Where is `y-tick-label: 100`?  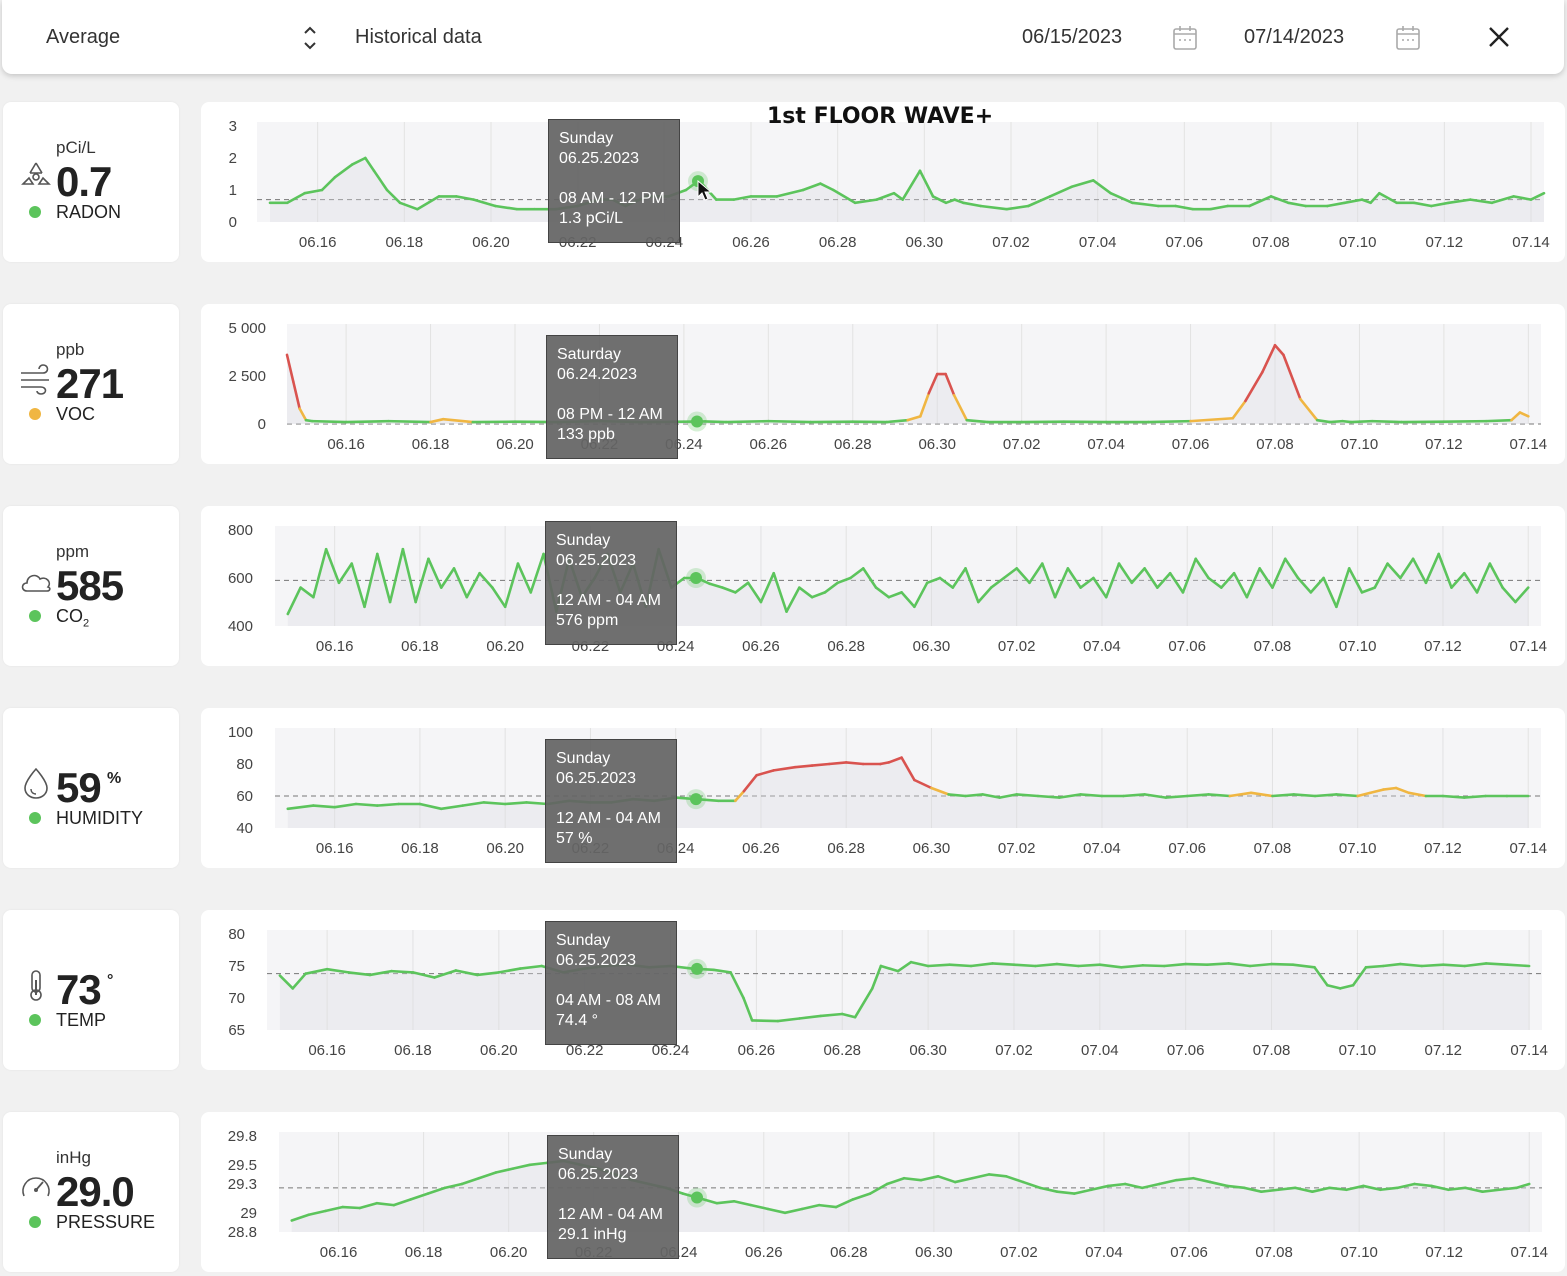 y-tick-label: 100 is located at coordinates (240, 732).